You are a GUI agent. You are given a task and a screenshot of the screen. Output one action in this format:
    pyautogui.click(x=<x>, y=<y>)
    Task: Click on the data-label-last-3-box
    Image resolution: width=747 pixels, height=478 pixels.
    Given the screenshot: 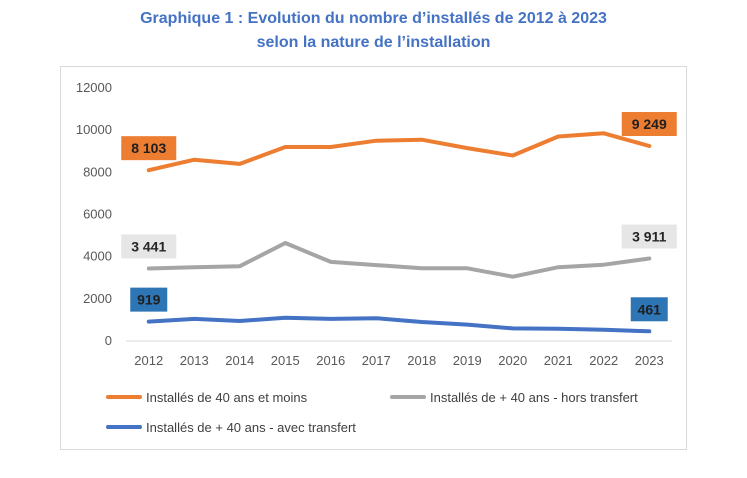 What is the action you would take?
    pyautogui.click(x=649, y=309)
    